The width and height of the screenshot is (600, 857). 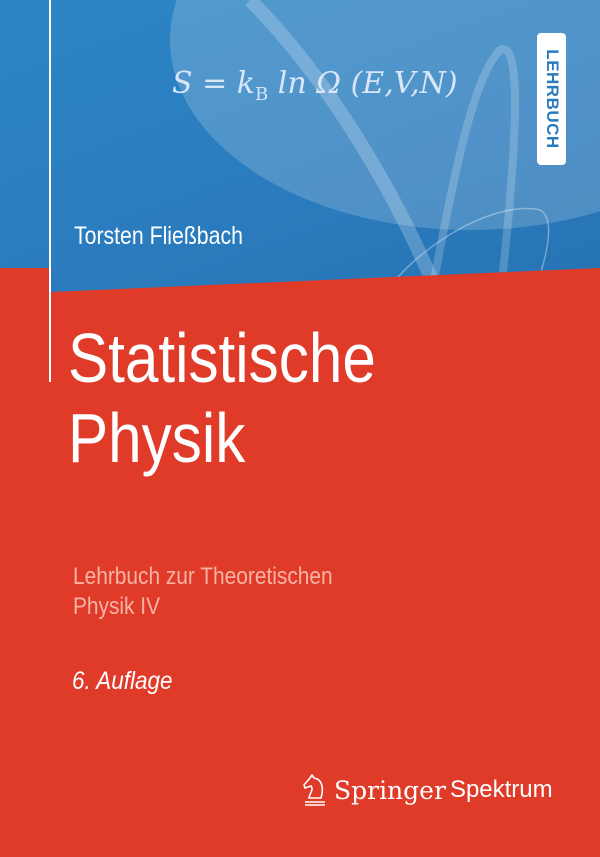 I want to click on title-line-2: Physik, so click(x=157, y=438).